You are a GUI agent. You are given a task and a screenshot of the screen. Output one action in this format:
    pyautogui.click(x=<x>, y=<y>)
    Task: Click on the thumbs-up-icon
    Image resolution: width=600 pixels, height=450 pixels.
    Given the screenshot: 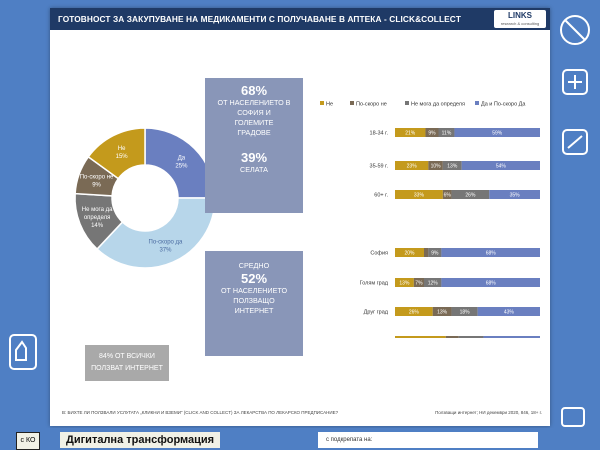 What is the action you would take?
    pyautogui.click(x=23, y=352)
    